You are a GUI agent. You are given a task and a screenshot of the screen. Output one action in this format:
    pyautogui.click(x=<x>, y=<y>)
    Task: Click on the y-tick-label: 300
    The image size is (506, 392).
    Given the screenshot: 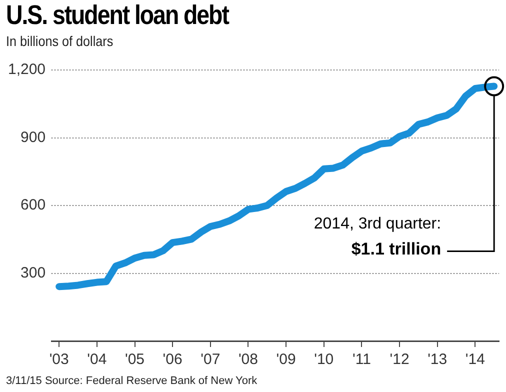 What is the action you would take?
    pyautogui.click(x=33, y=273)
    